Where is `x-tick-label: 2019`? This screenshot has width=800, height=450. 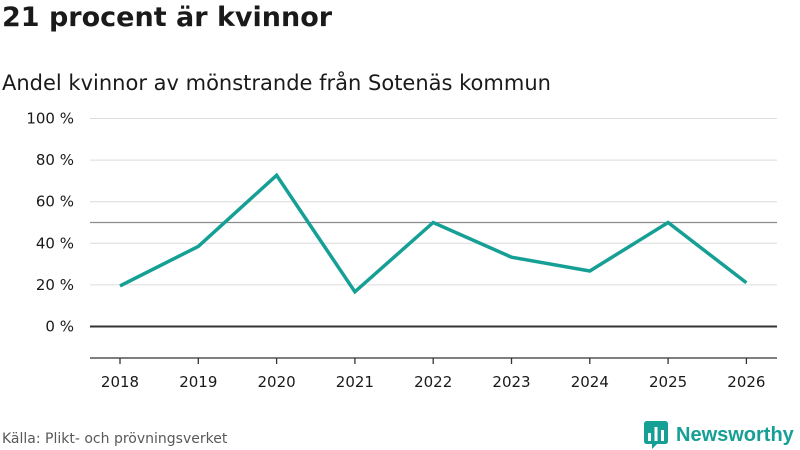
x-tick-label: 2019 is located at coordinates (198, 382).